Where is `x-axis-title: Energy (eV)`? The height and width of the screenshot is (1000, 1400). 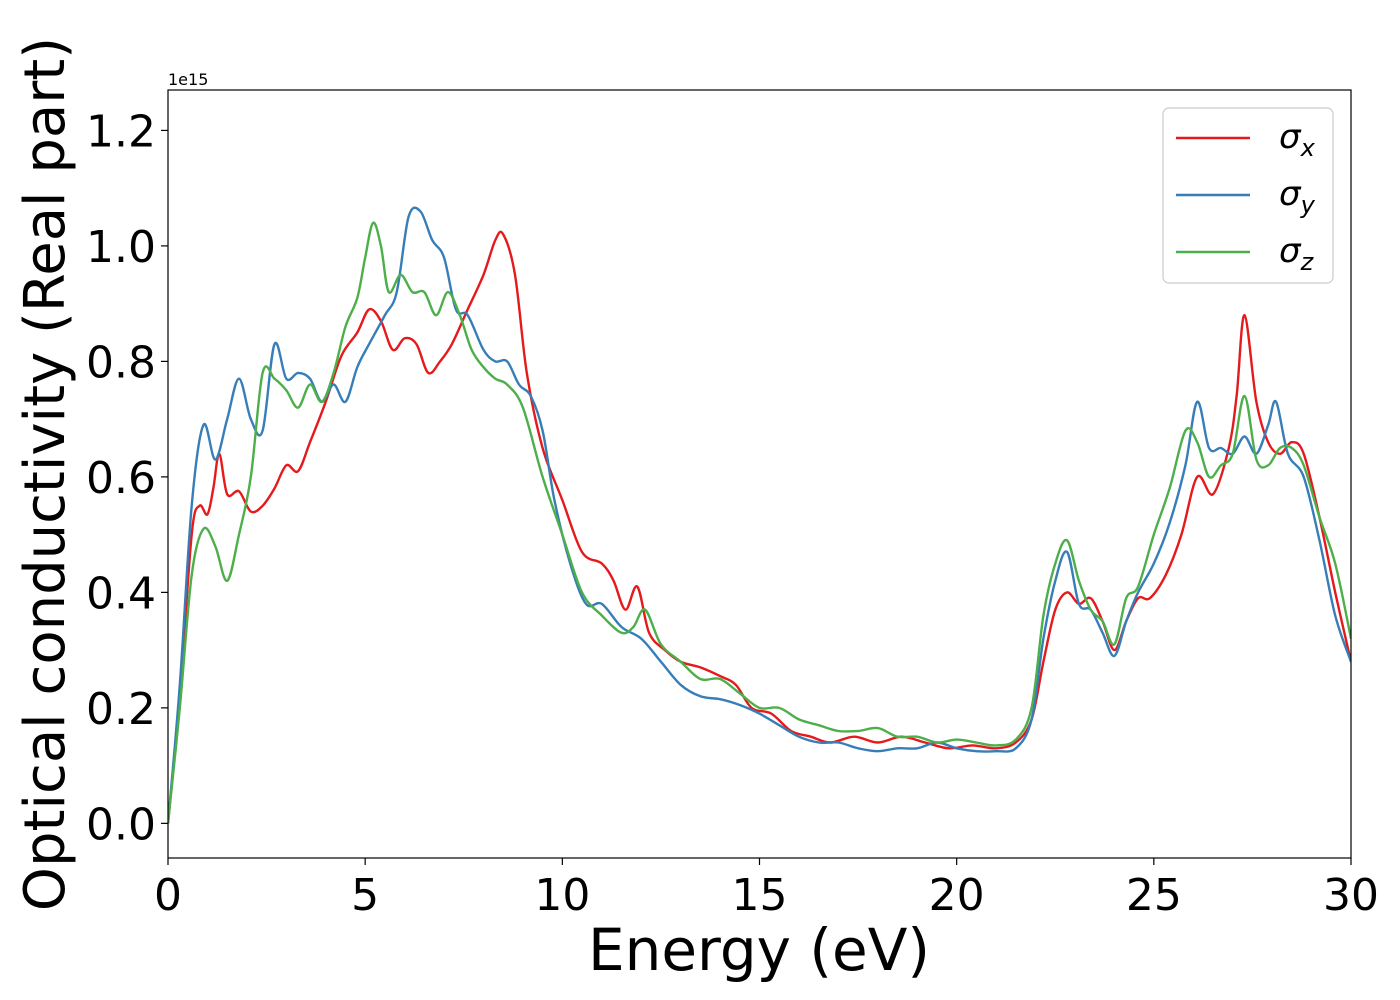 x-axis-title: Energy (eV) is located at coordinates (759, 950).